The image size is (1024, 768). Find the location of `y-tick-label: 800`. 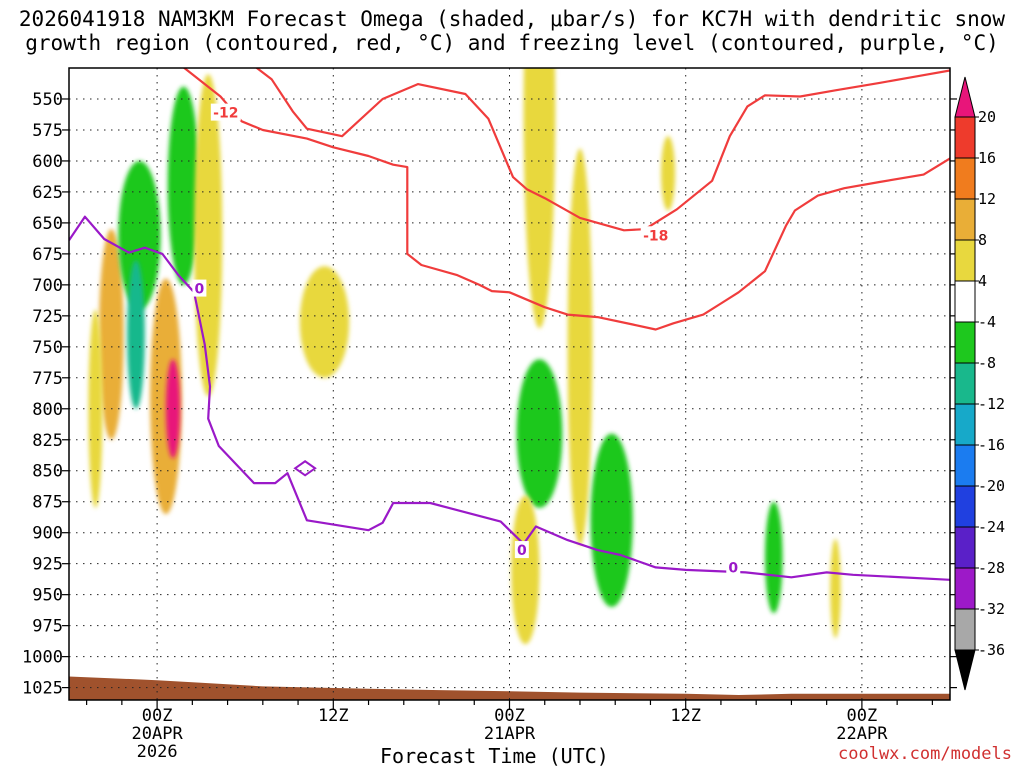

y-tick-label: 800 is located at coordinates (47, 410).